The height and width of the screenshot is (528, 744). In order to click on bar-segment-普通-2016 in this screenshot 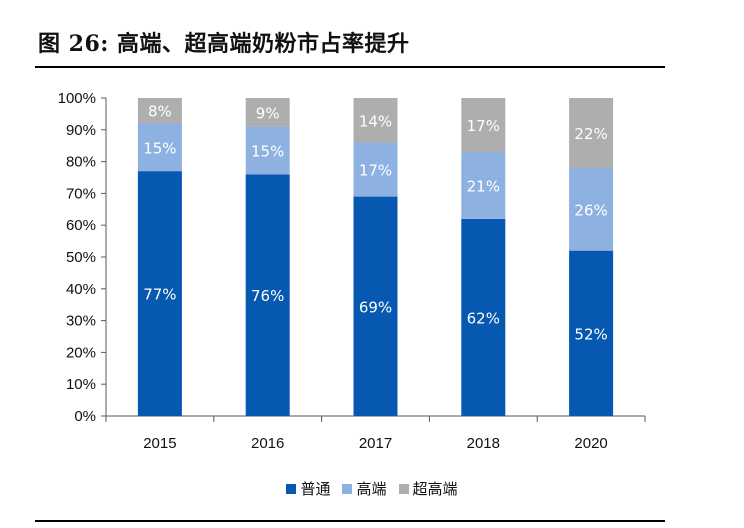, I will do `click(267, 295)`.